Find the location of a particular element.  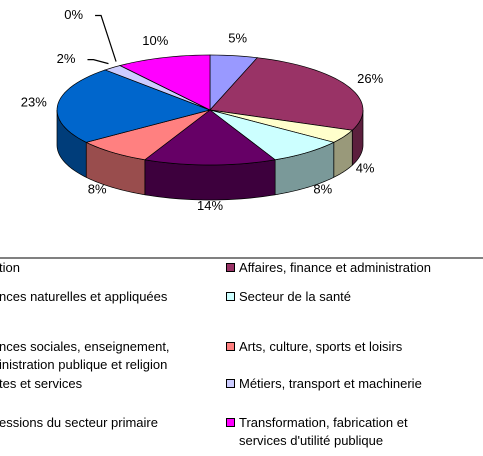

slice-side is located at coordinates (210, 180).